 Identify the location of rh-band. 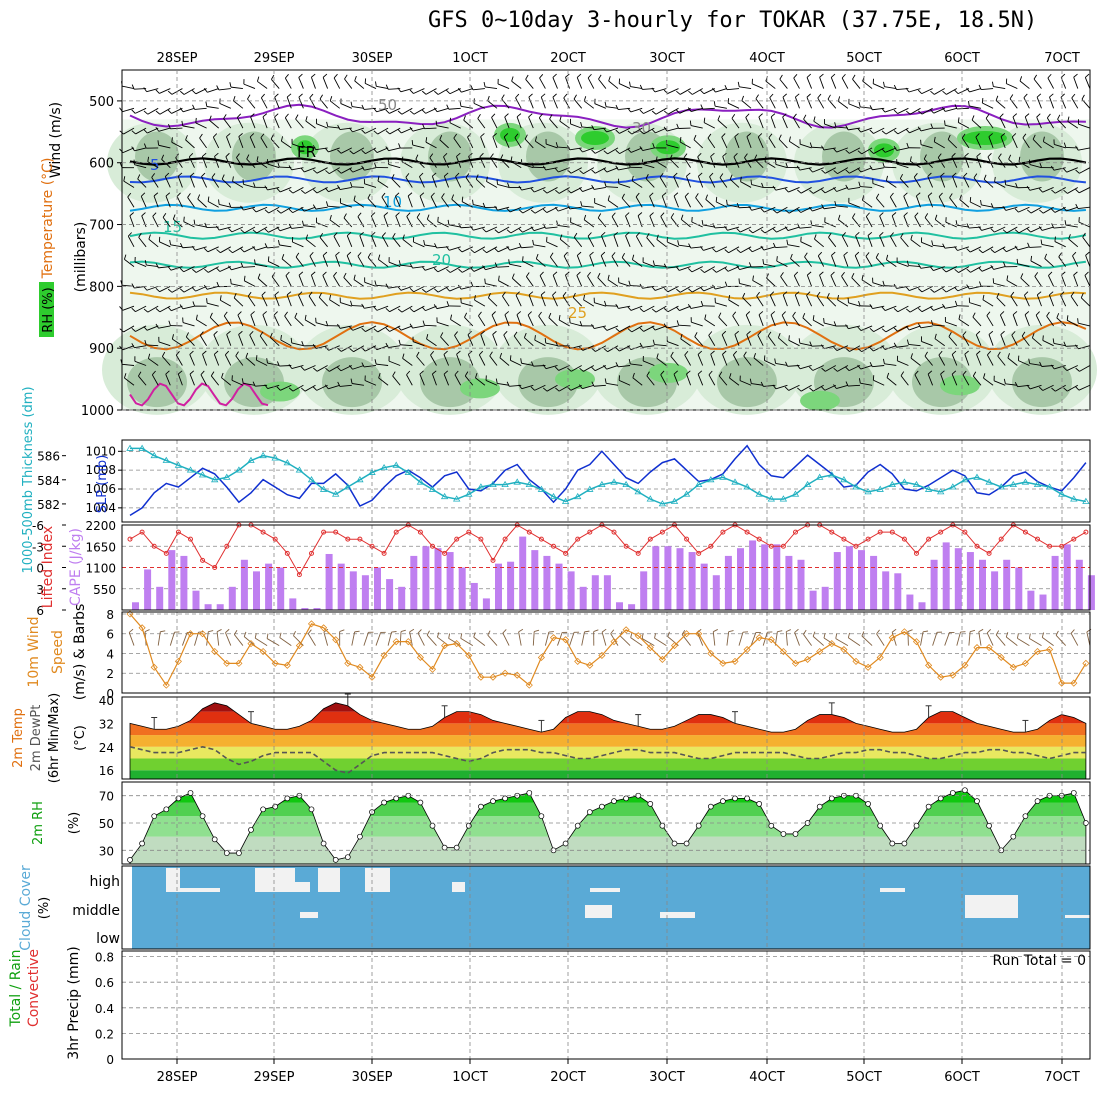
(608, 796).